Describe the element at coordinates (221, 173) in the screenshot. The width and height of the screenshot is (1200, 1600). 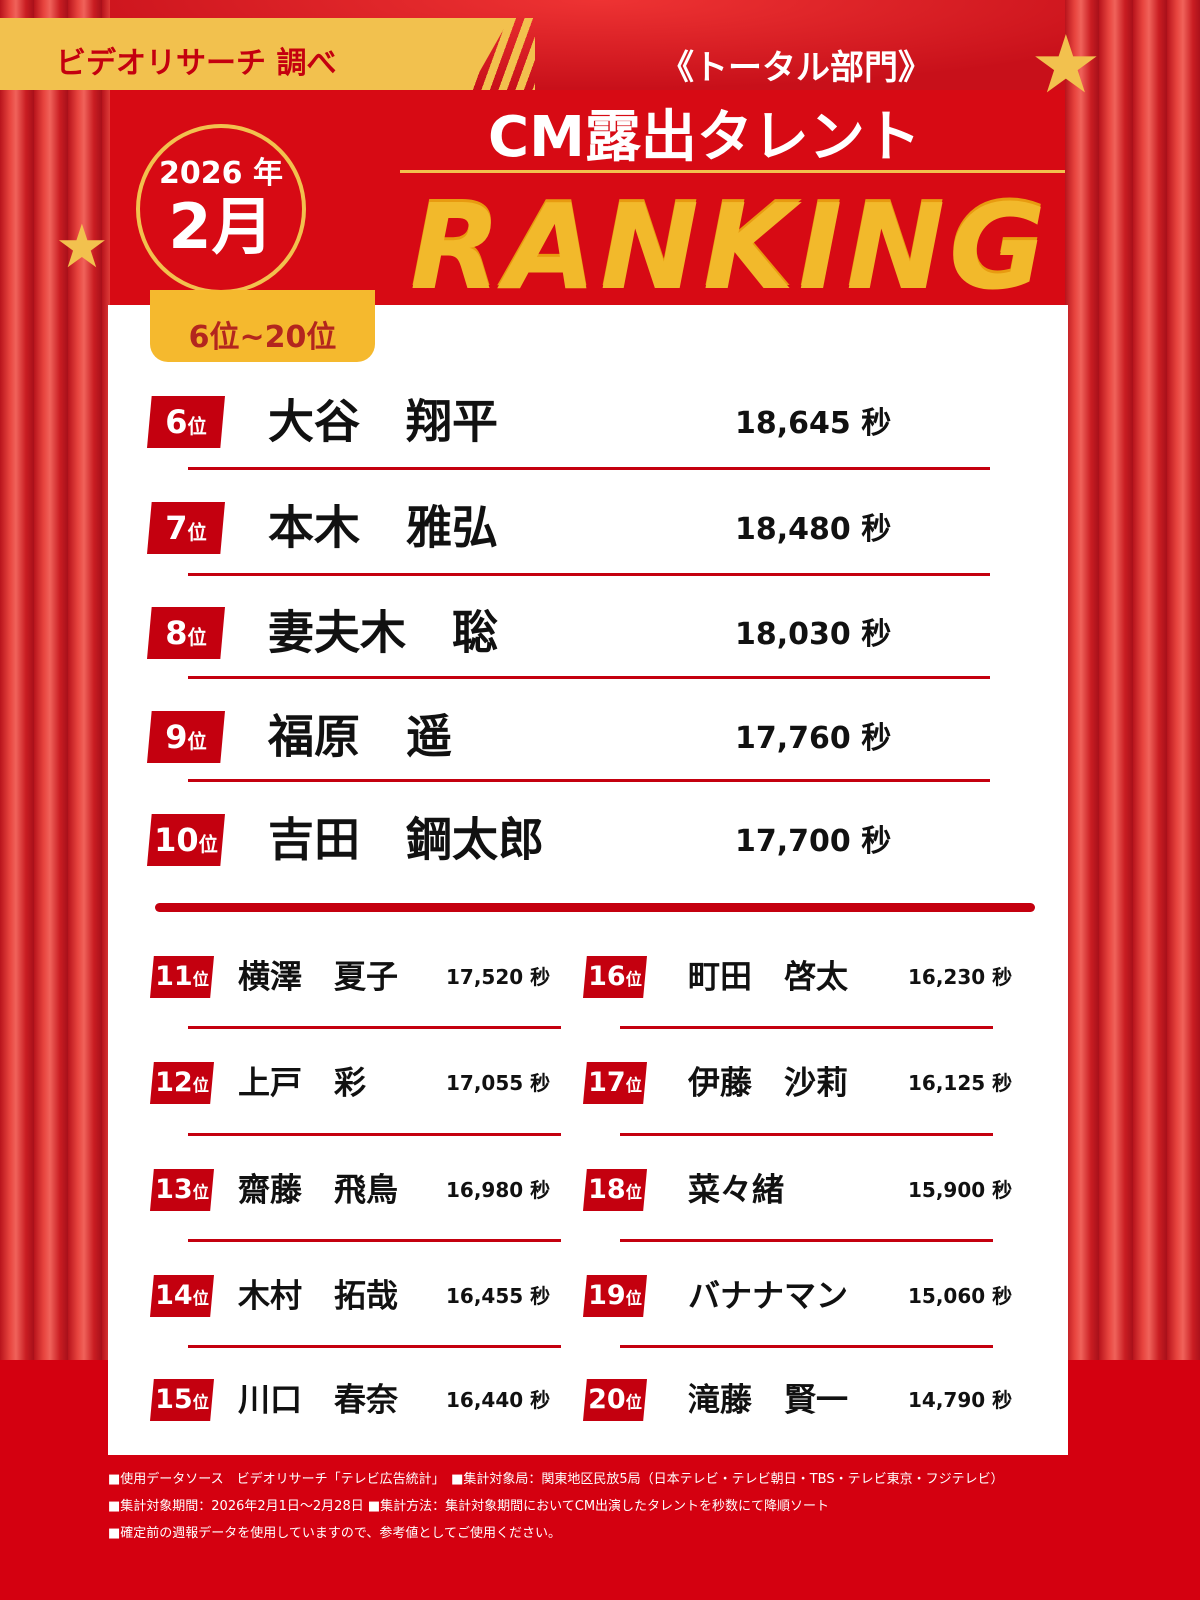
I see `year: 2026 年` at that location.